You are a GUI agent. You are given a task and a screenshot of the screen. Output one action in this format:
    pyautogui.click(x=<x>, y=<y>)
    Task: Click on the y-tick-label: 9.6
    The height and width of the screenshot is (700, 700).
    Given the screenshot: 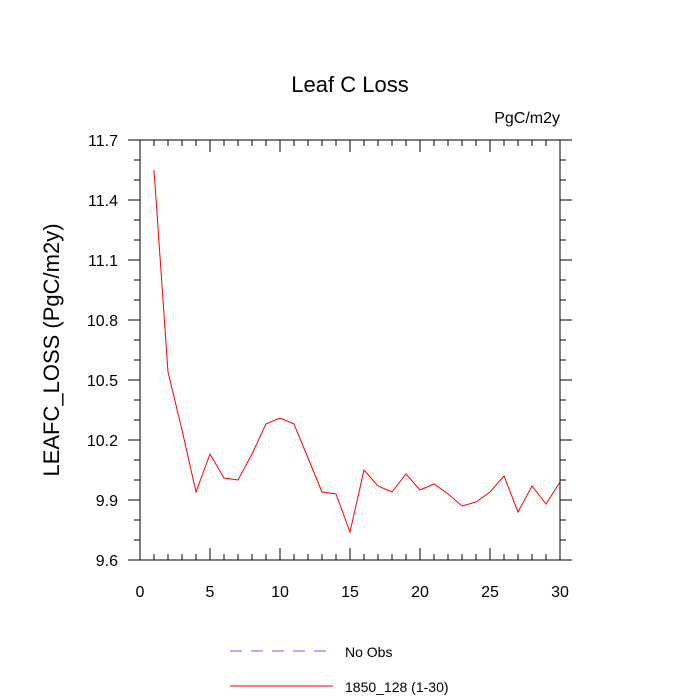 What is the action you would take?
    pyautogui.click(x=107, y=561)
    